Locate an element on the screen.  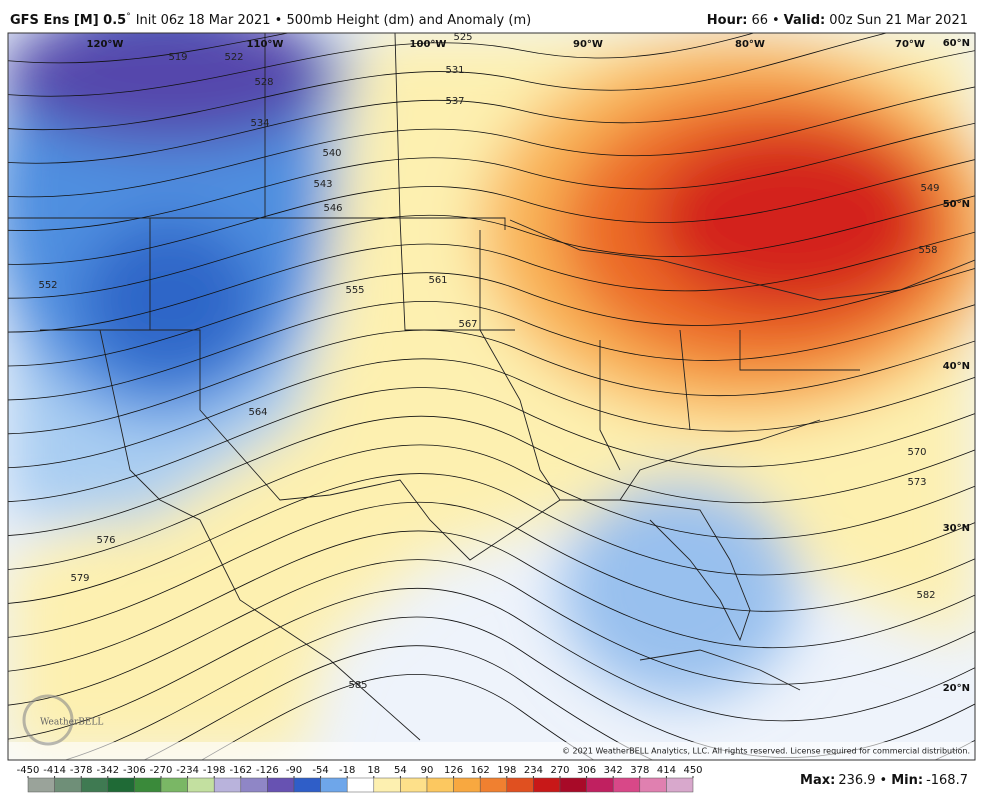
contour-label: 531 is located at coordinates (454, 70).